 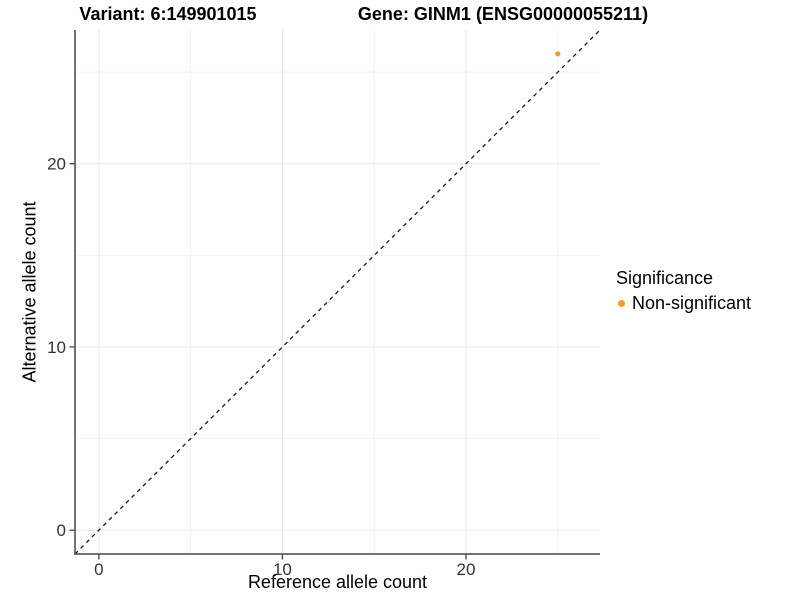 What do you see at coordinates (621, 303) in the screenshot?
I see `non-significant-marker-icon` at bounding box center [621, 303].